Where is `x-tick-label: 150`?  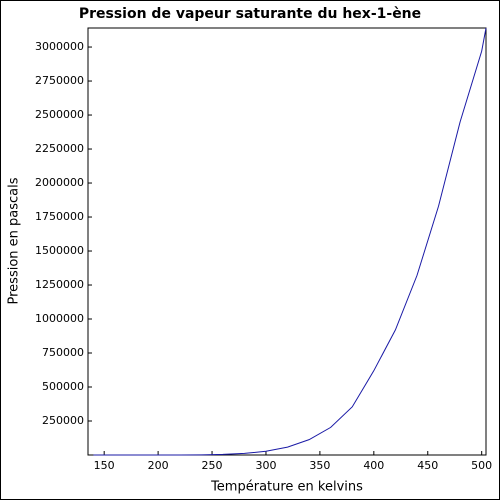 x-tick-label: 150 is located at coordinates (104, 465).